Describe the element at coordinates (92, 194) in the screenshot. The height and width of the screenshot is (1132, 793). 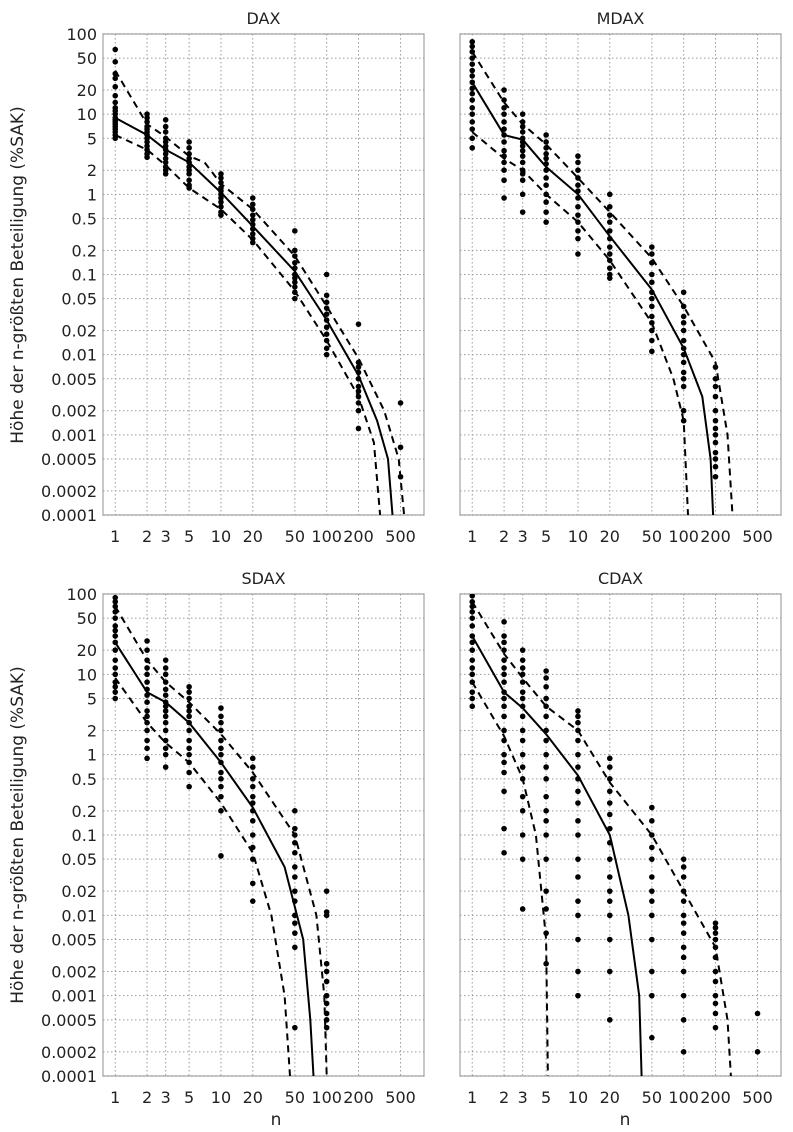
I see `y-tick-label: 1` at that location.